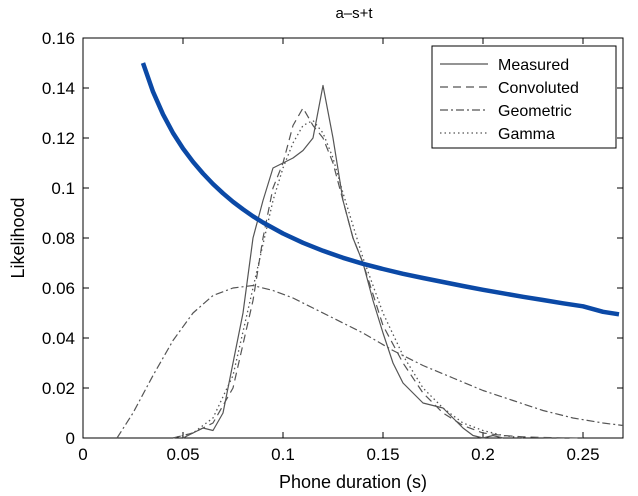 Image resolution: width=638 pixels, height=496 pixels. I want to click on legend: Measured Convoluted Geometric Gamma, so click(524, 97).